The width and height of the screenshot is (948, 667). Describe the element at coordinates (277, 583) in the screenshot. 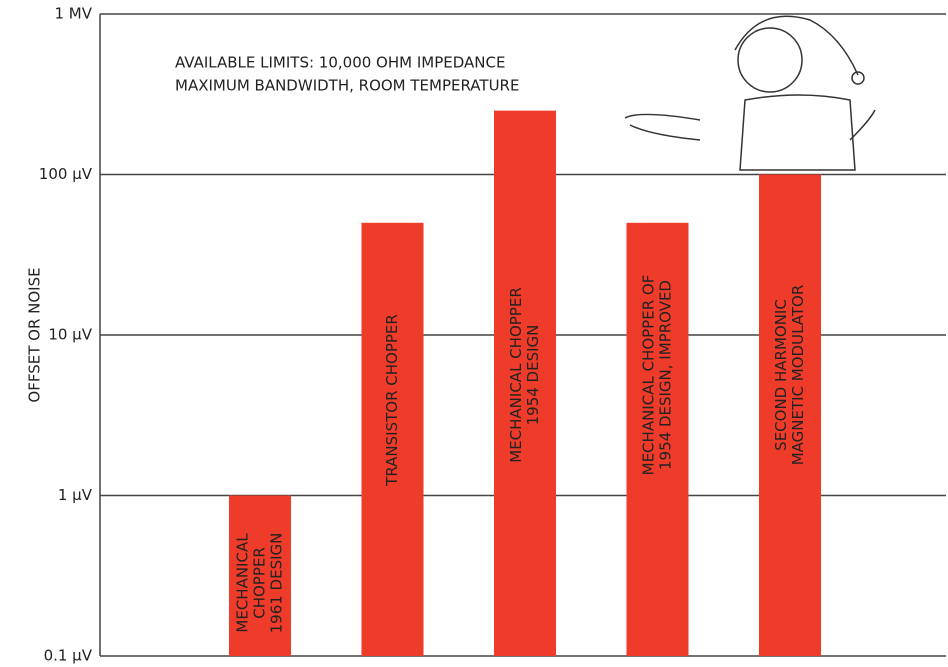

I see `bar-label: 1961 DESIGN` at that location.